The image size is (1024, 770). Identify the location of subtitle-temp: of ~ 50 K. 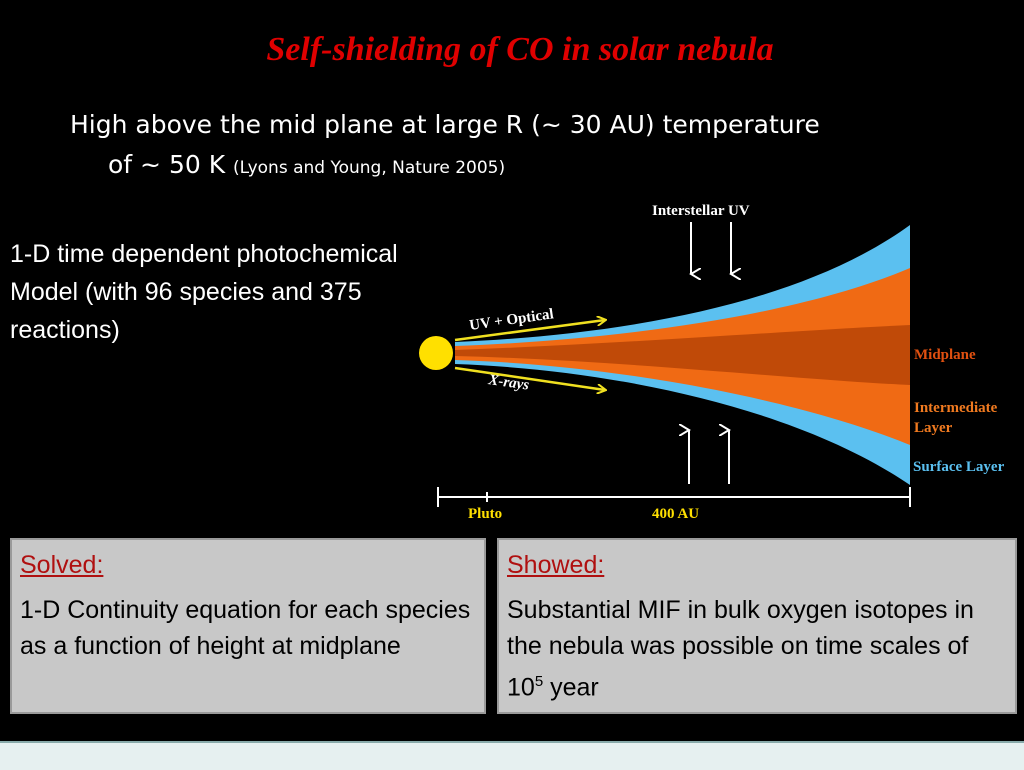
(167, 164).